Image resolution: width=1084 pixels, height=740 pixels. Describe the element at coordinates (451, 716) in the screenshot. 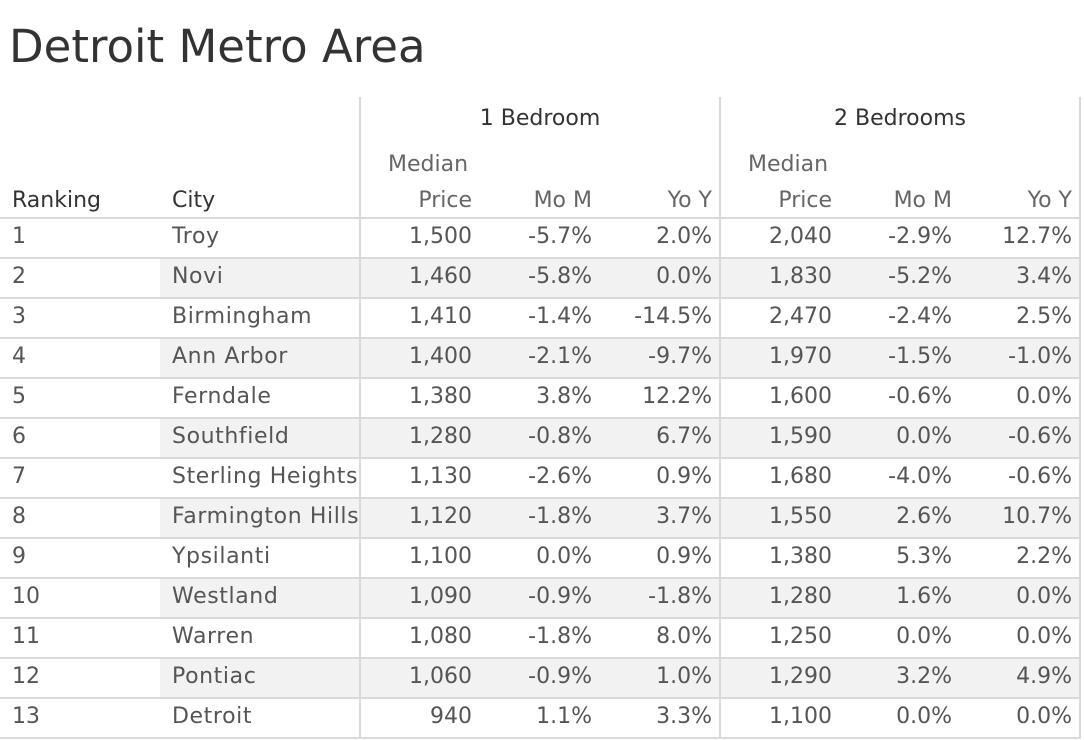

I see `cell-price-1br: 940` at that location.